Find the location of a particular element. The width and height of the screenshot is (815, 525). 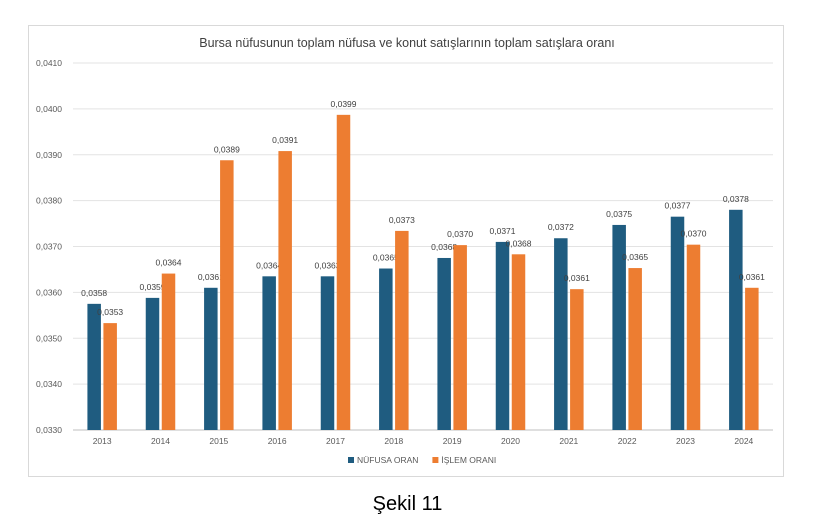

y-tick-label: 0,0390 is located at coordinates (49, 155).